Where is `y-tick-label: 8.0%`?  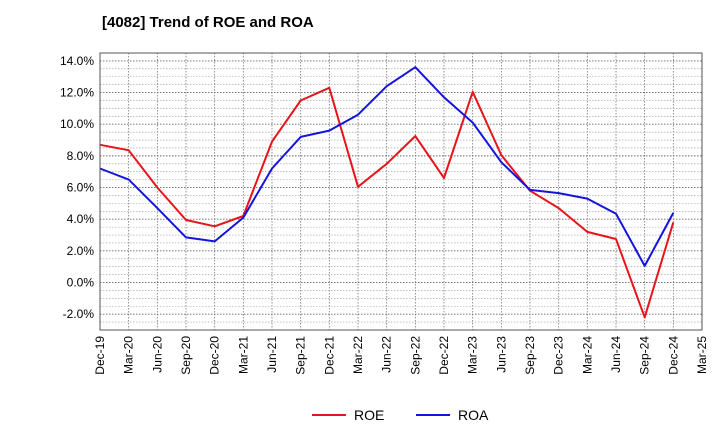 y-tick-label: 8.0% is located at coordinates (81, 156).